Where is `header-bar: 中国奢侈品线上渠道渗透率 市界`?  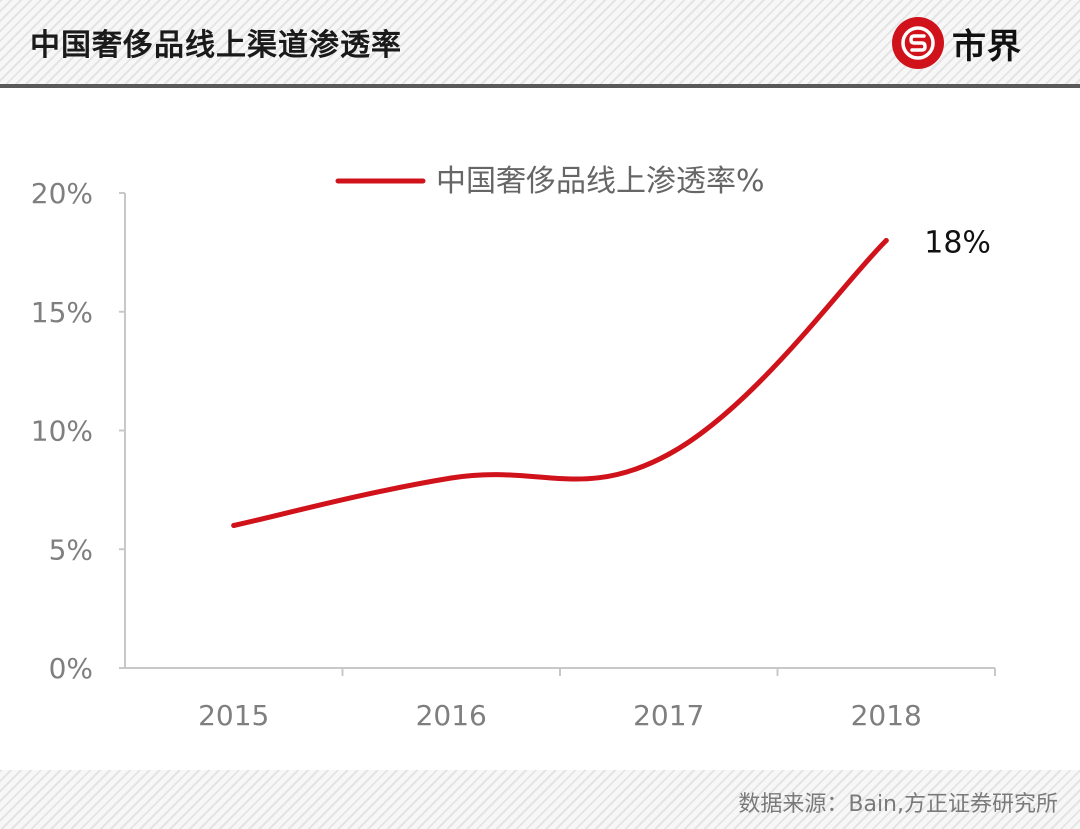
header-bar: 中国奢侈品线上渠道渗透率 市界 is located at coordinates (540, 42).